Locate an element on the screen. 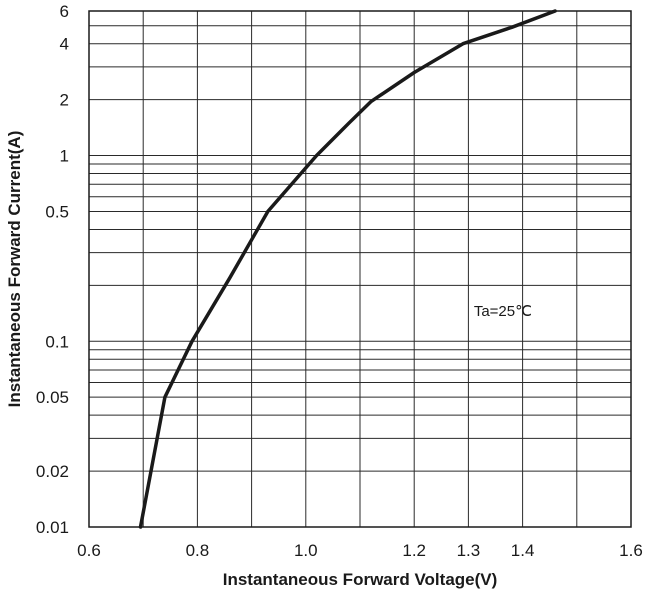 The image size is (652, 596). x-tick-label-3: 1.2 is located at coordinates (414, 550).